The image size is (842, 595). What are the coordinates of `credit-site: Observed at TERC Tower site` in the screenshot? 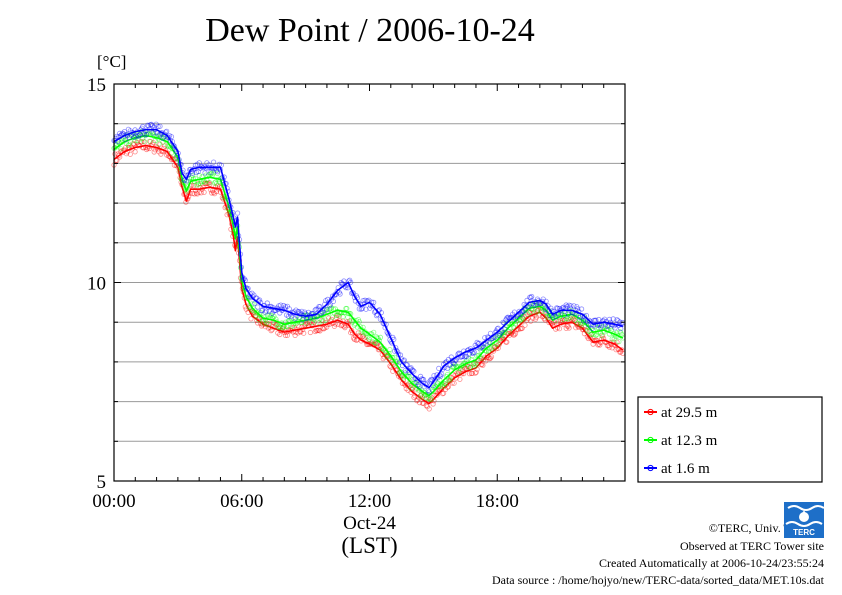 It's located at (751, 546).